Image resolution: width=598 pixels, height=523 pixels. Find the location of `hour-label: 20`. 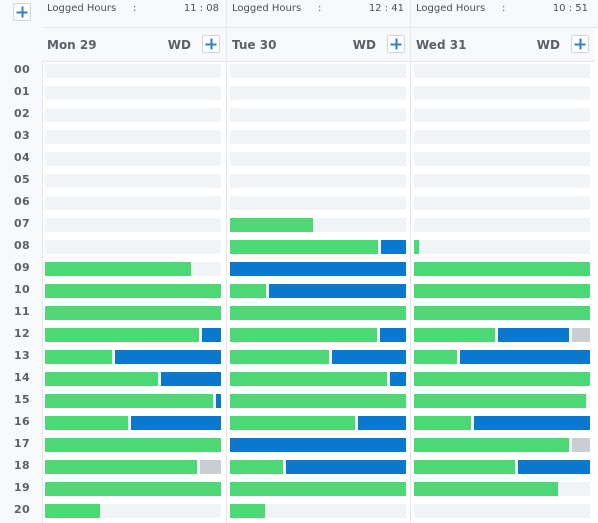

hour-label: 20 is located at coordinates (22, 509).